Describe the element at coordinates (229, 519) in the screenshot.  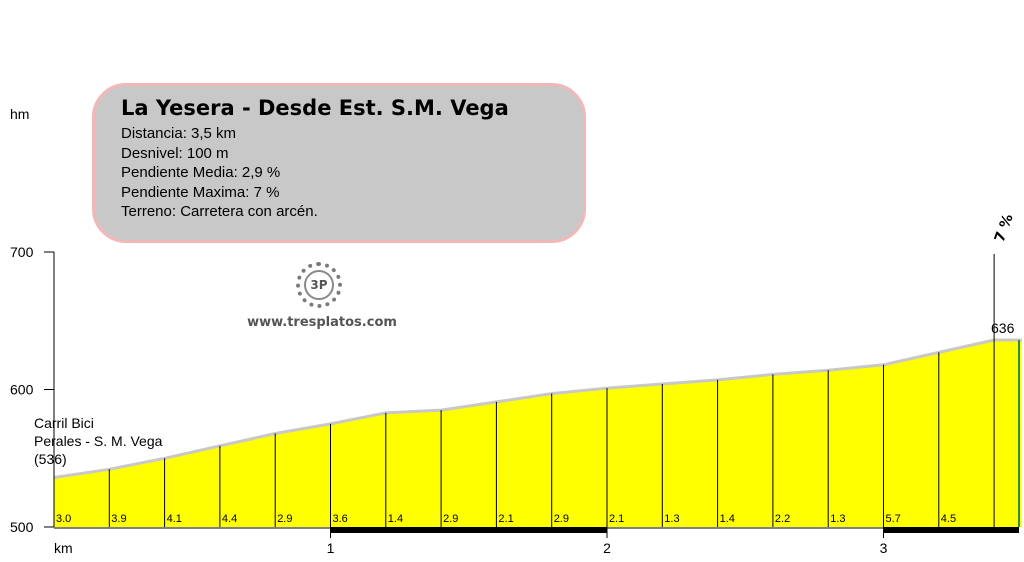
I see `segment-gradient-label: 4.4` at that location.